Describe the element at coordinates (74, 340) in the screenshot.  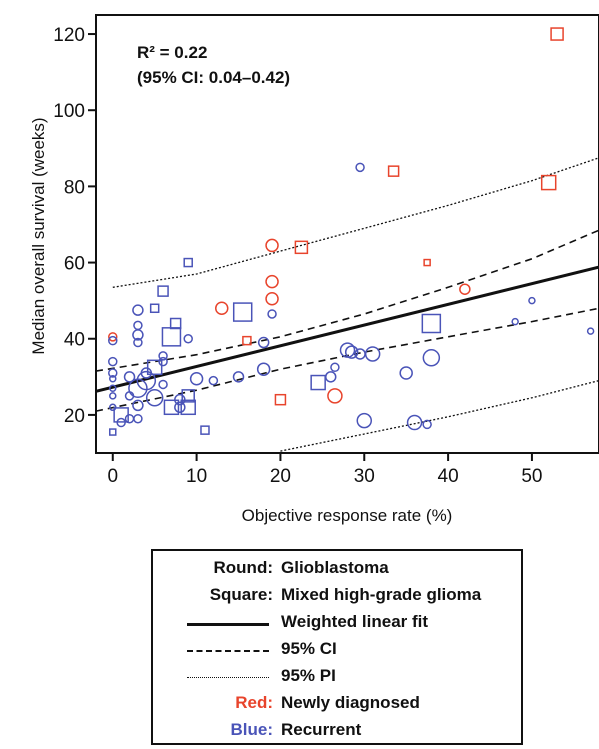
I see `y-tick-label: 40` at that location.